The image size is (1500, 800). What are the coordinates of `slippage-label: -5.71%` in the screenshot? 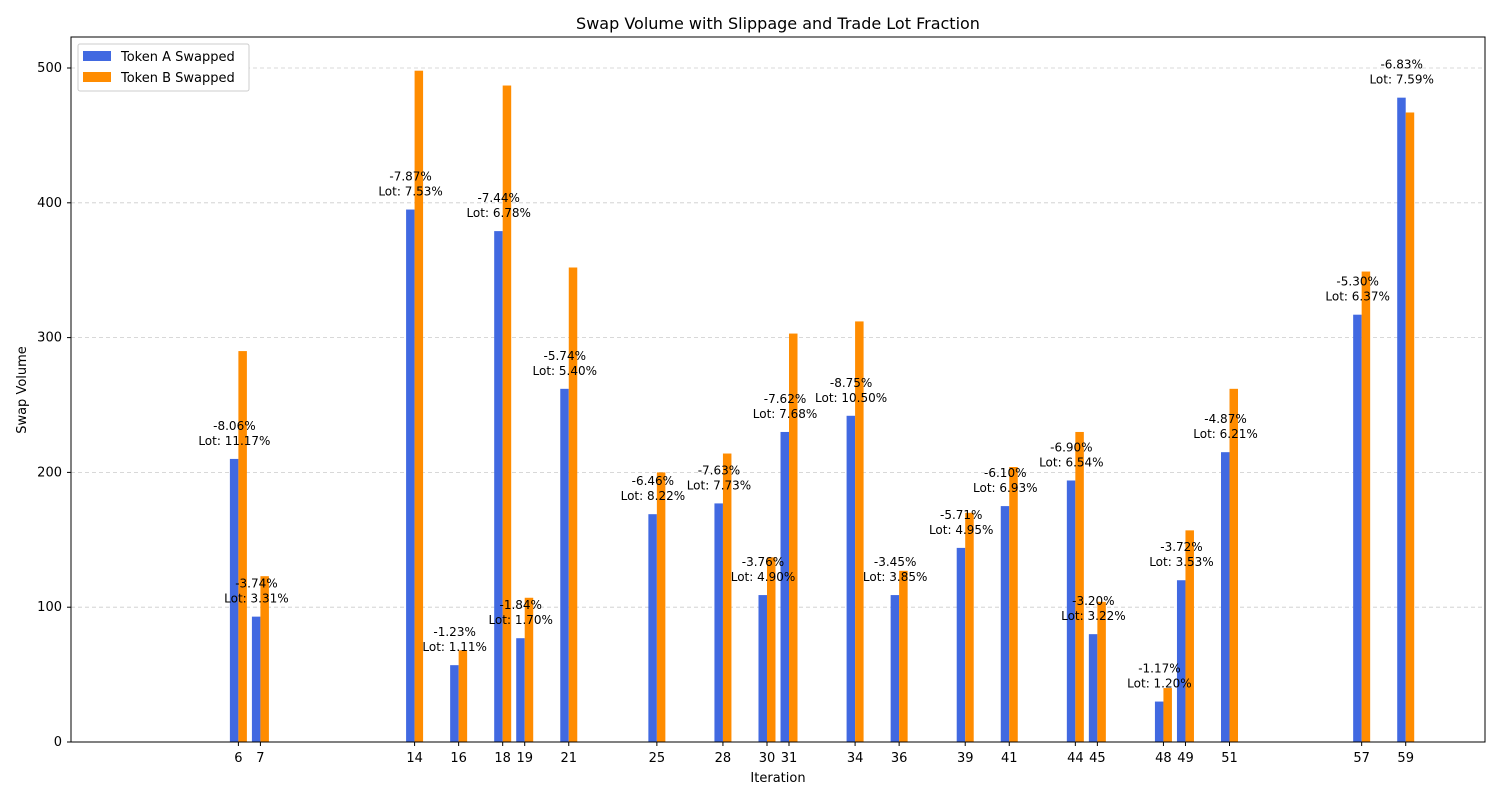 It's located at (961, 515).